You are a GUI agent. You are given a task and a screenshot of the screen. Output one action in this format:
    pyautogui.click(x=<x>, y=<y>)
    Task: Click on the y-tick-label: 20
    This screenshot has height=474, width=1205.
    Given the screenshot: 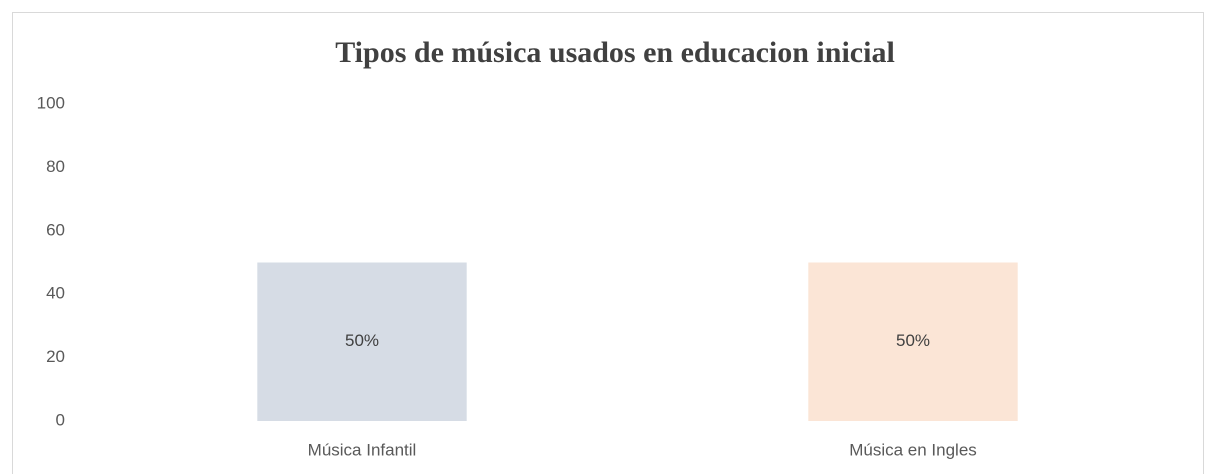 What is the action you would take?
    pyautogui.click(x=55, y=356)
    